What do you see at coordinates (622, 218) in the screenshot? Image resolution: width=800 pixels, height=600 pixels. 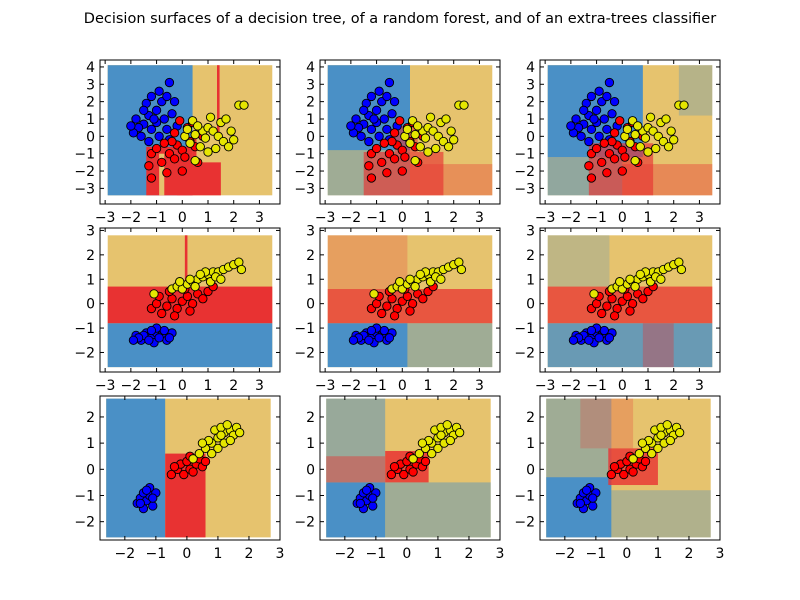 I see `x-tick-label: 0` at bounding box center [622, 218].